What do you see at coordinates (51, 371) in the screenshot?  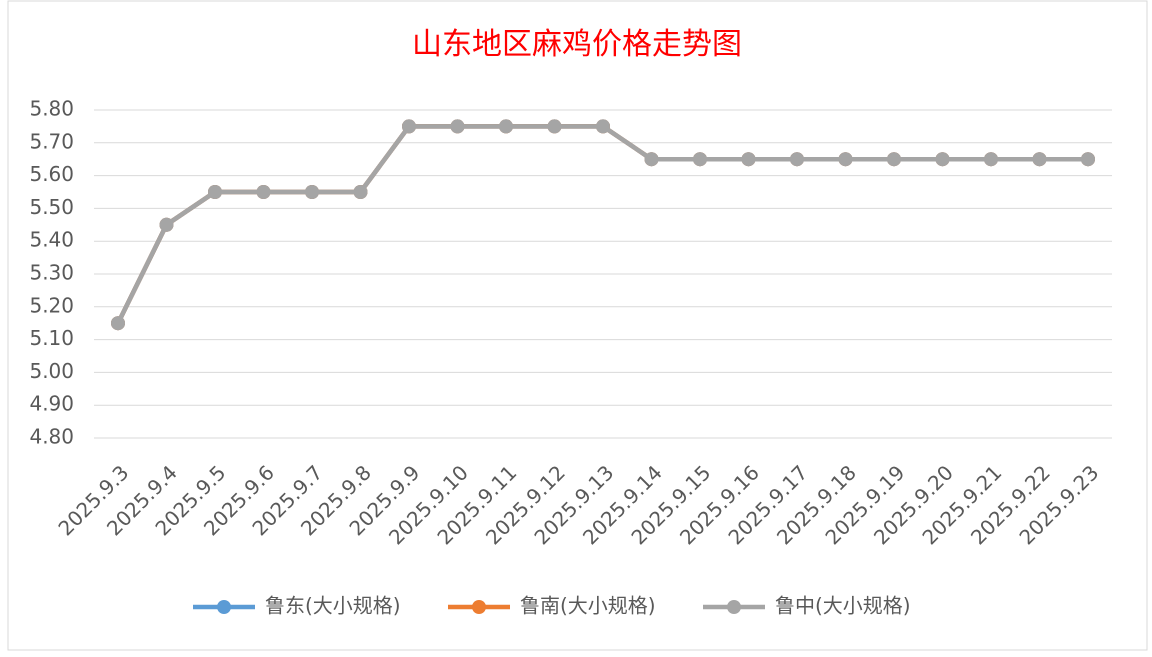 I see `y-tick-label: 5.00` at bounding box center [51, 371].